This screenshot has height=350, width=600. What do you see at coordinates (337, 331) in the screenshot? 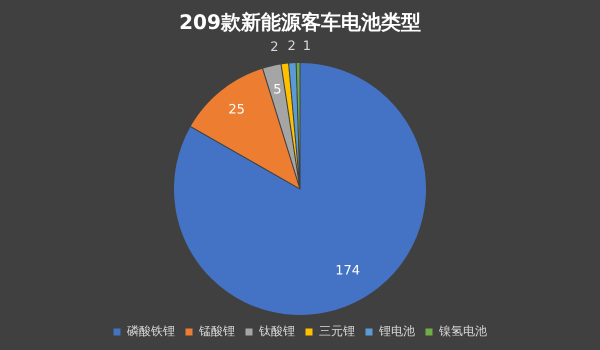
I see `legend-label: 三元锂` at bounding box center [337, 331].